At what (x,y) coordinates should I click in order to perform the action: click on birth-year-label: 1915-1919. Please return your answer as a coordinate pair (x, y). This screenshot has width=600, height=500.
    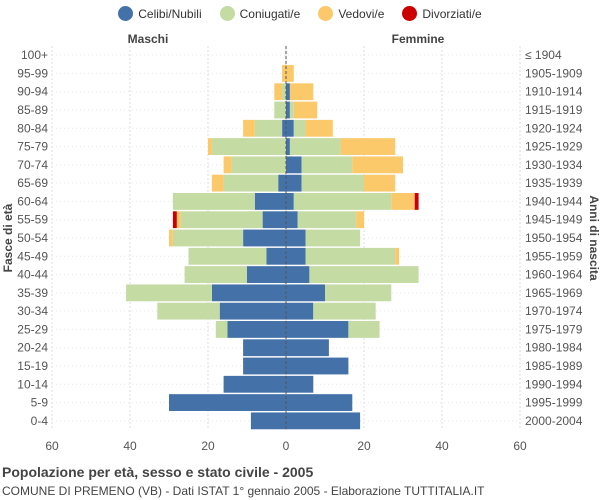
    Looking at the image, I should click on (554, 110).